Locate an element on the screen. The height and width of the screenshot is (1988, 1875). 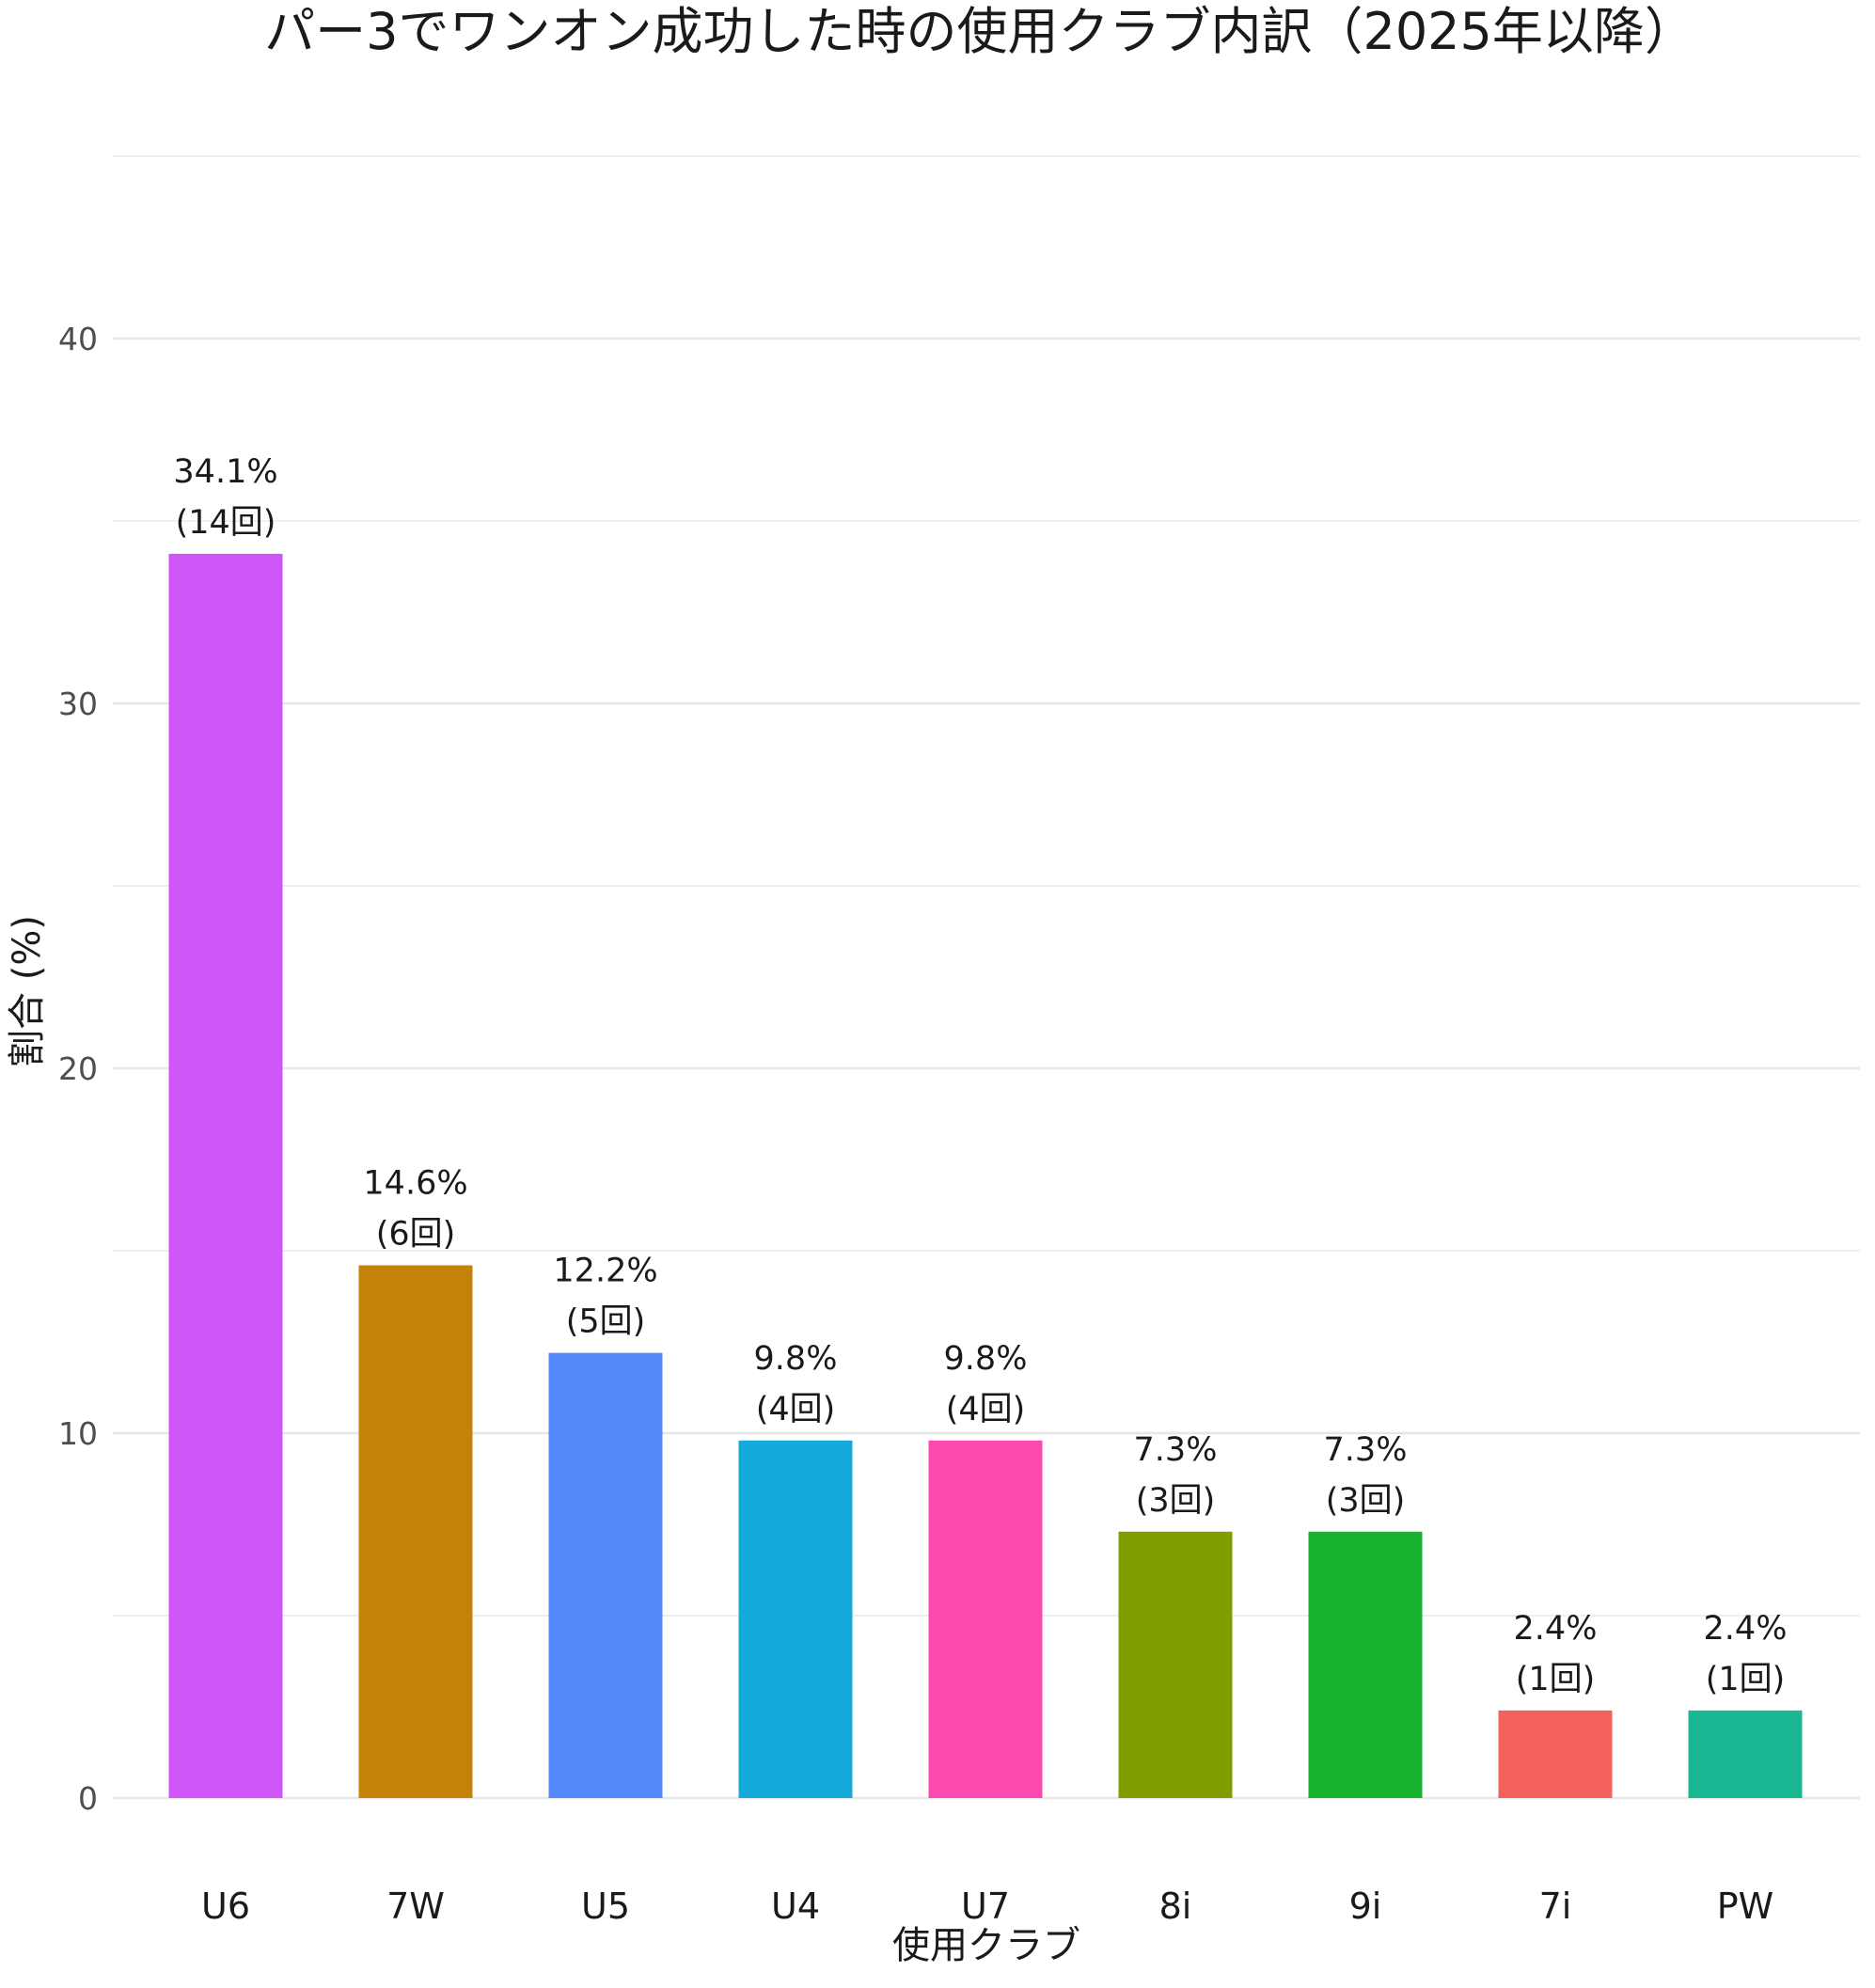
y-tick-label: 20 is located at coordinates (78, 1068).